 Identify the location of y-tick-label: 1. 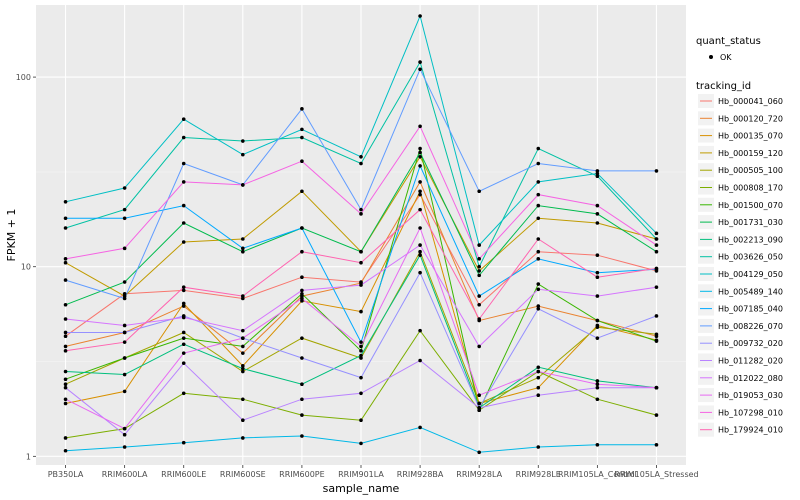
(28, 456).